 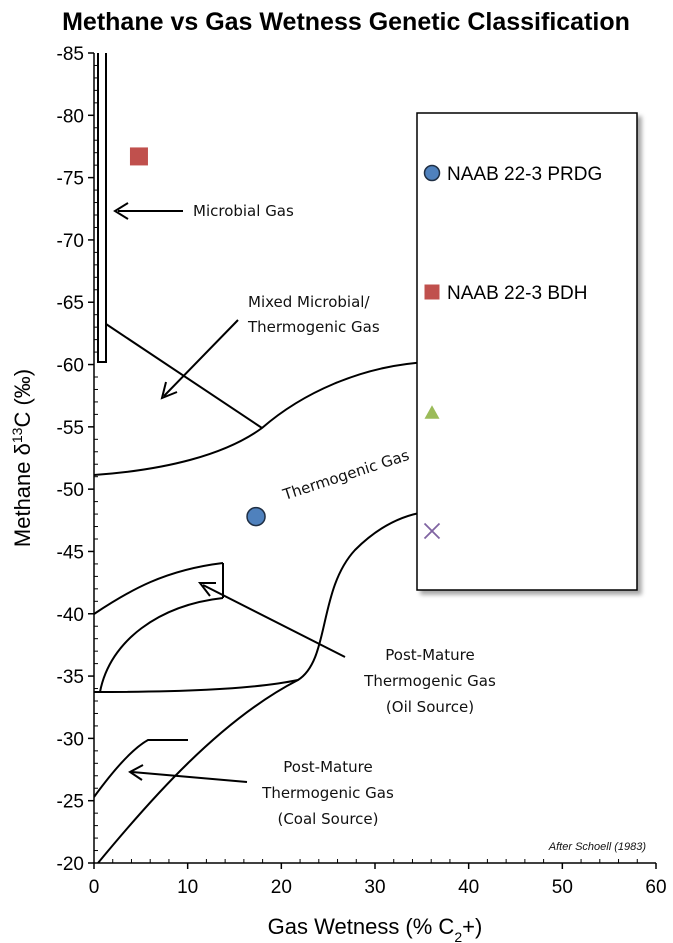 What do you see at coordinates (524, 174) in the screenshot?
I see `legend-label: NAAB 22-3 PRDG` at bounding box center [524, 174].